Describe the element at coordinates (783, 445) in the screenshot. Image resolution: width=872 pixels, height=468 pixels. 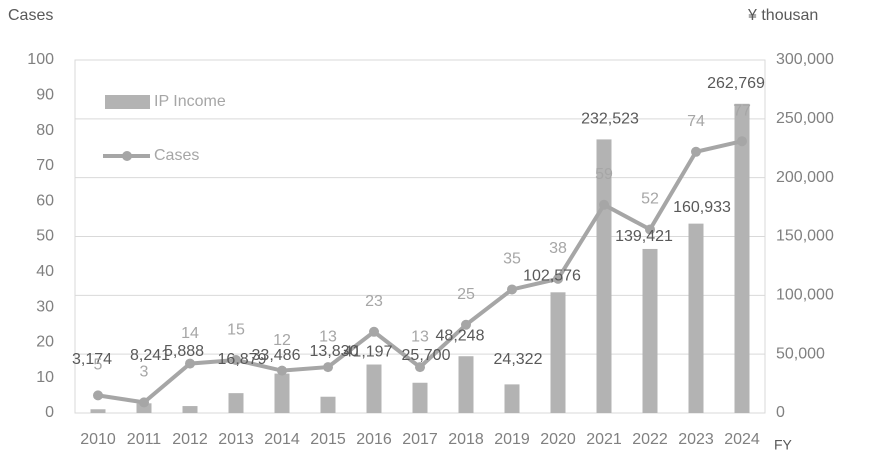
I see `x-axis-label: FY` at that location.